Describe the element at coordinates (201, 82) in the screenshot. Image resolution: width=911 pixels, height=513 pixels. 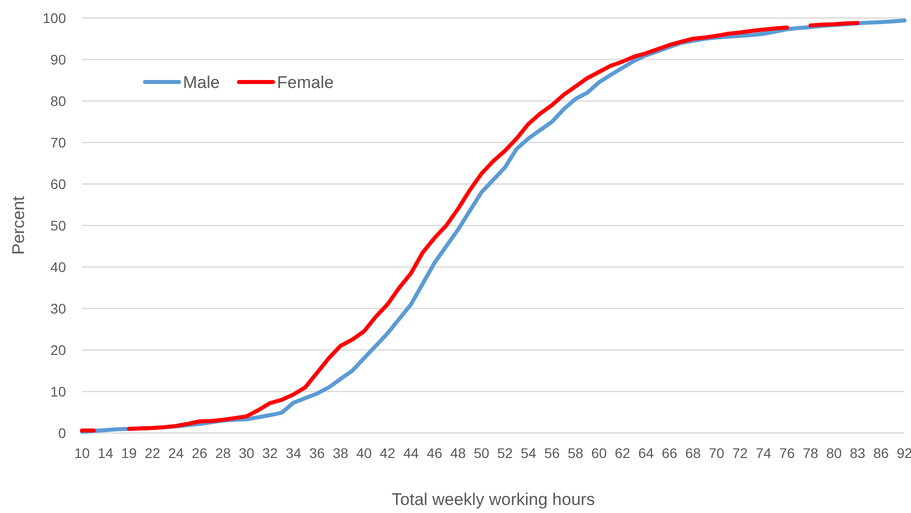
I see `legend-label: Male` at that location.